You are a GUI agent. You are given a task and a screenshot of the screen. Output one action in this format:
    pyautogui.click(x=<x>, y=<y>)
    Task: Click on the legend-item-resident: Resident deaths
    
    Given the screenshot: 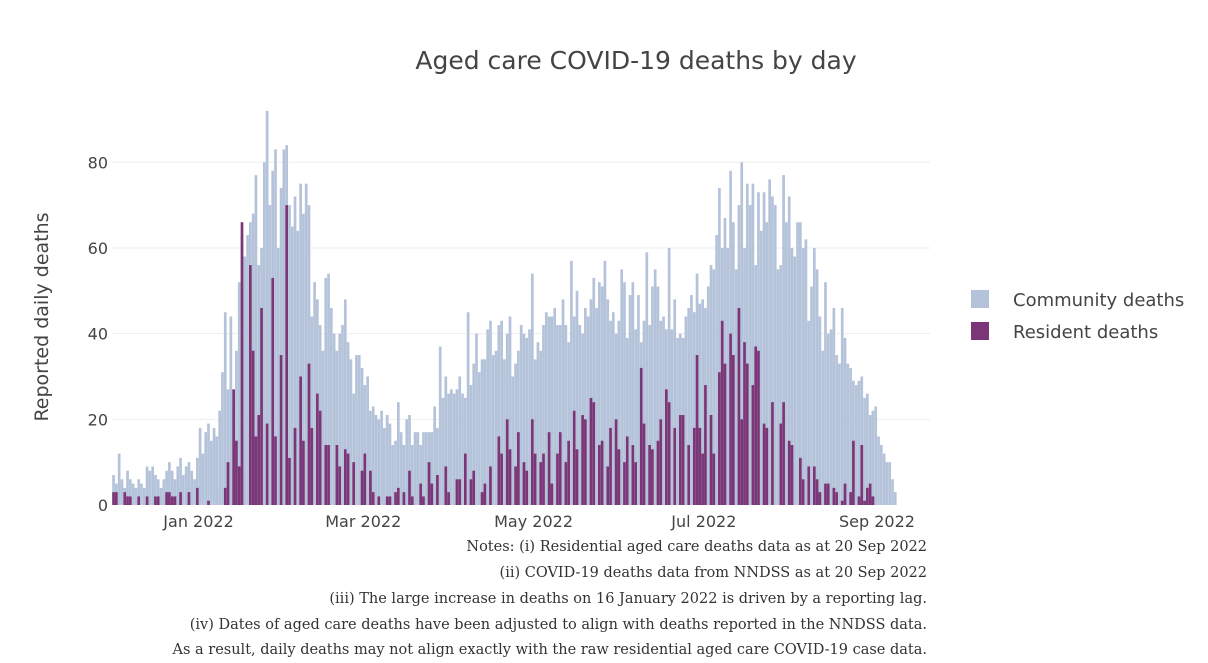 What is the action you would take?
    pyautogui.click(x=1064, y=332)
    